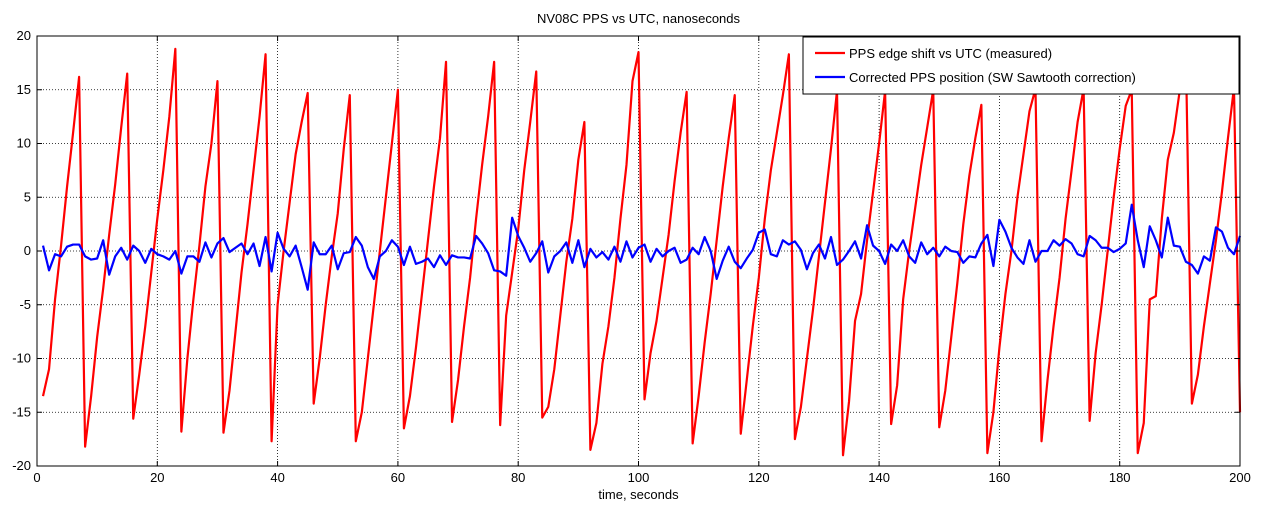 The width and height of the screenshot is (1269, 511). What do you see at coordinates (950, 53) in the screenshot?
I see `legend-entry-0: PPS edge shift vs UTC (measured)` at bounding box center [950, 53].